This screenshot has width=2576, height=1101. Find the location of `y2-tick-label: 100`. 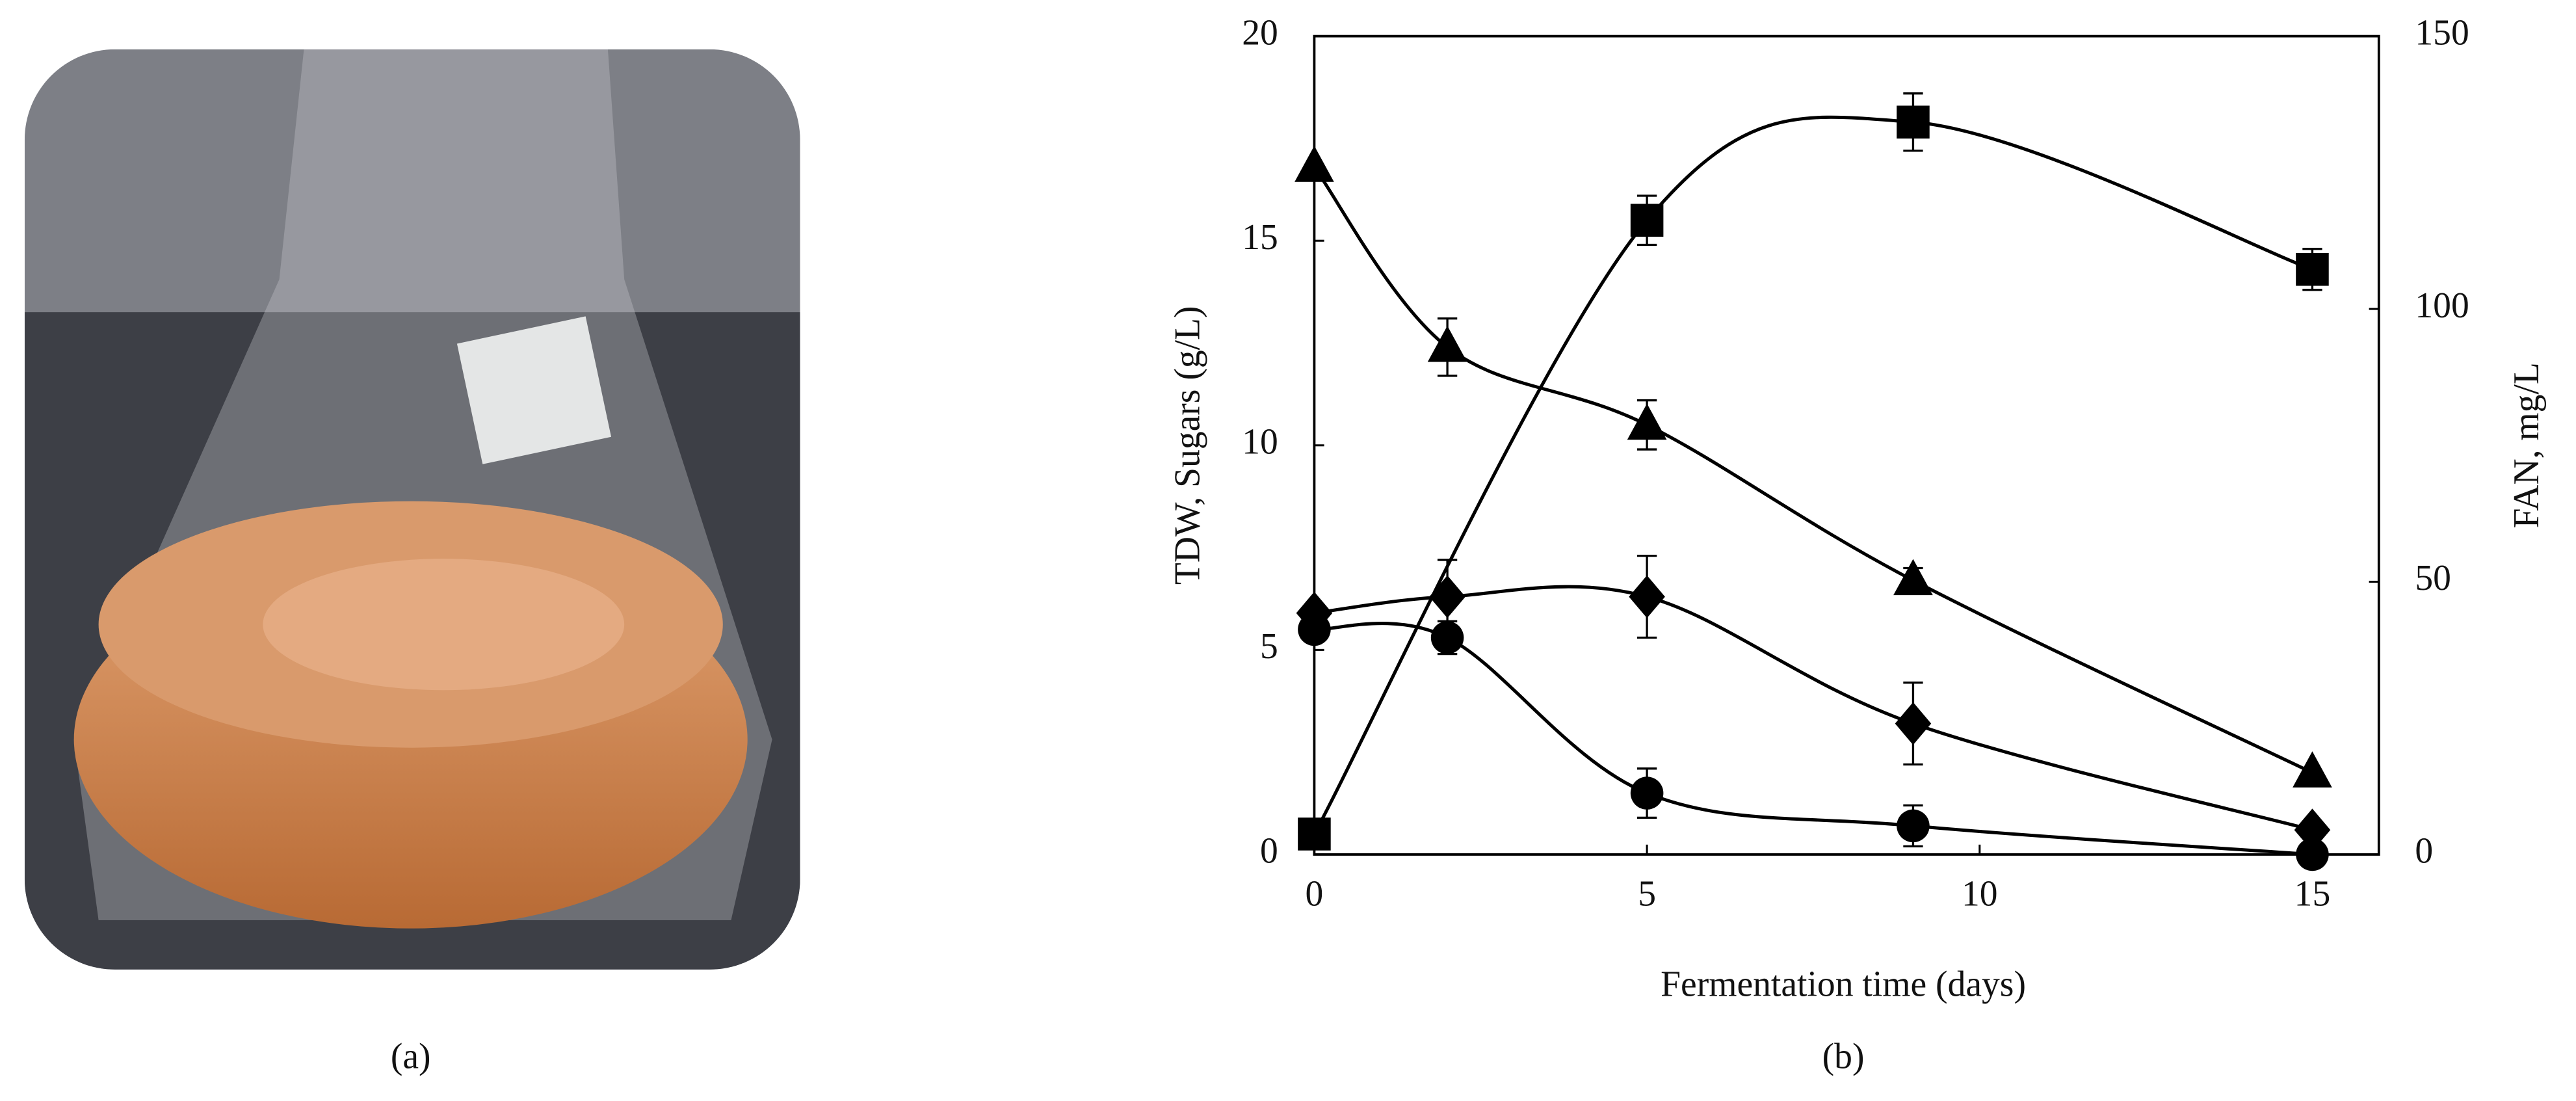

y2-tick-label: 100 is located at coordinates (2442, 305).